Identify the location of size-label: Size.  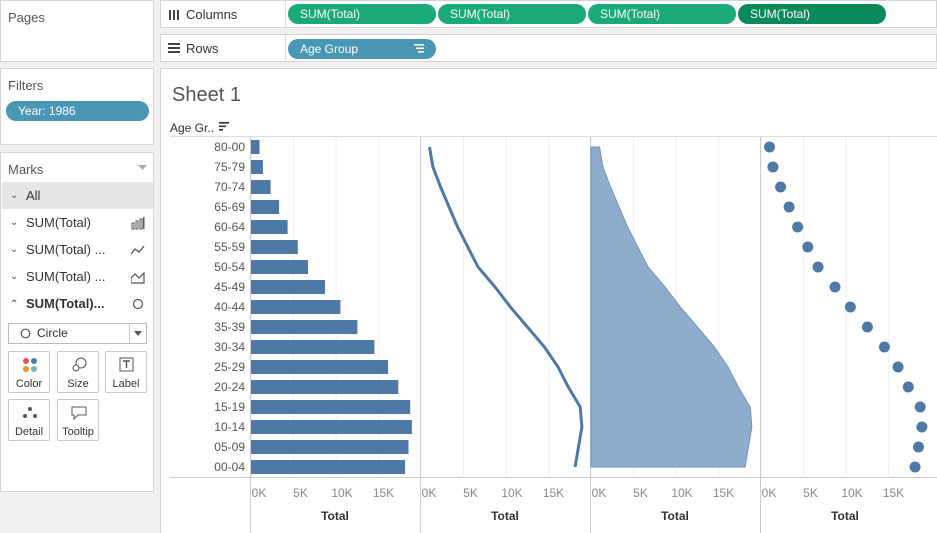
(78, 384).